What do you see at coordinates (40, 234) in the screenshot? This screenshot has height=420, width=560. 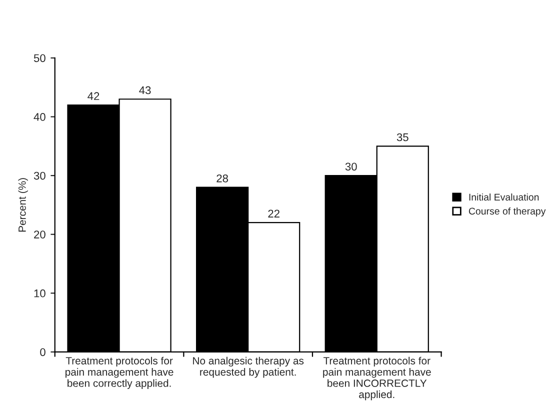 I see `y-tick-label: 20` at bounding box center [40, 234].